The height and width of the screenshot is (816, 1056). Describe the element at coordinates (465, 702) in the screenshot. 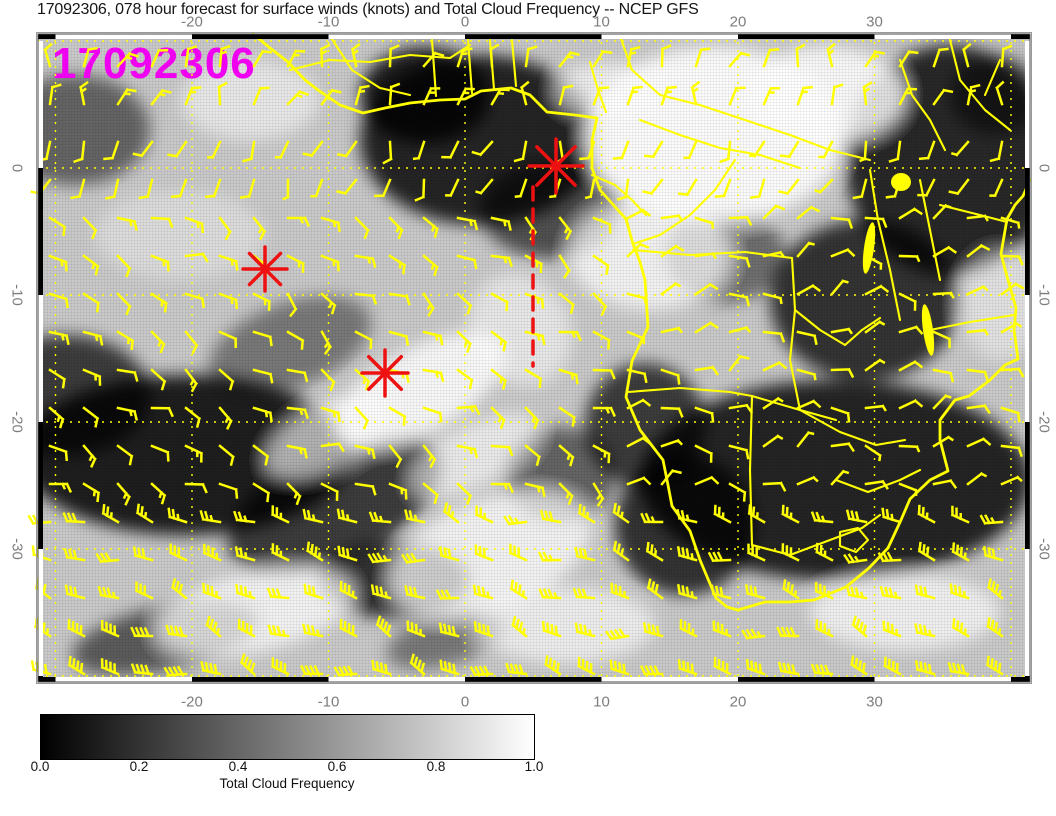

I see `bottom-axis-tick: 0` at that location.